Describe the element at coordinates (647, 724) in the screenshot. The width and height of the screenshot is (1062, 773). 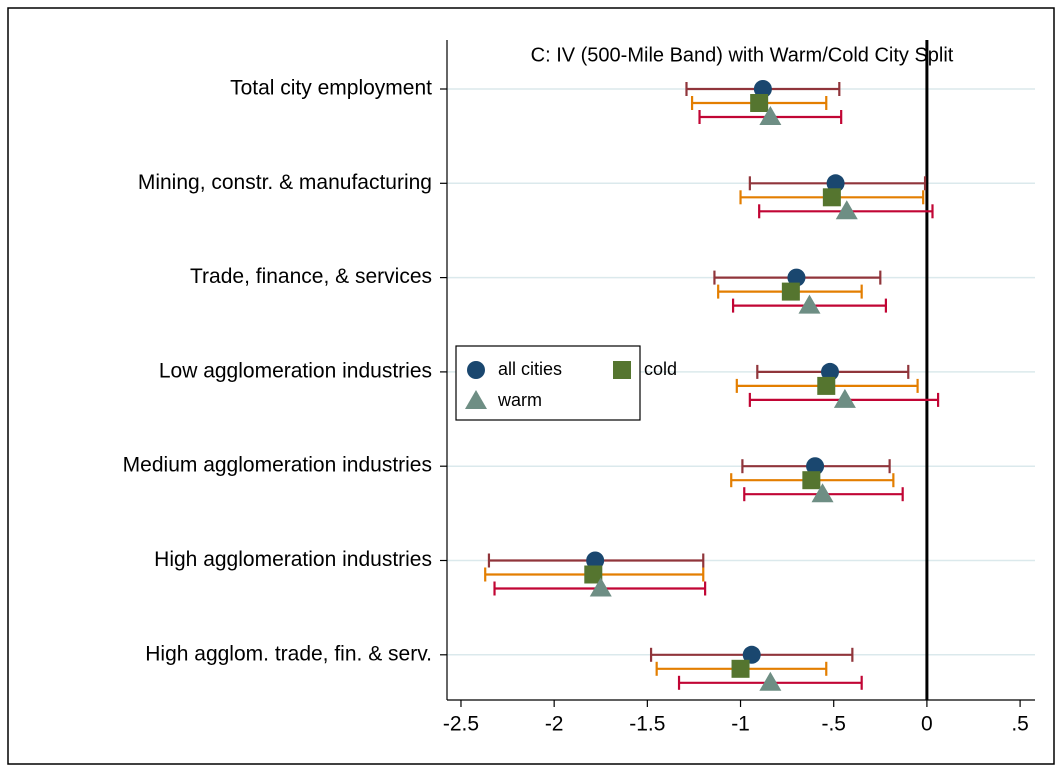
I see `x-tick-label: -1.5` at that location.